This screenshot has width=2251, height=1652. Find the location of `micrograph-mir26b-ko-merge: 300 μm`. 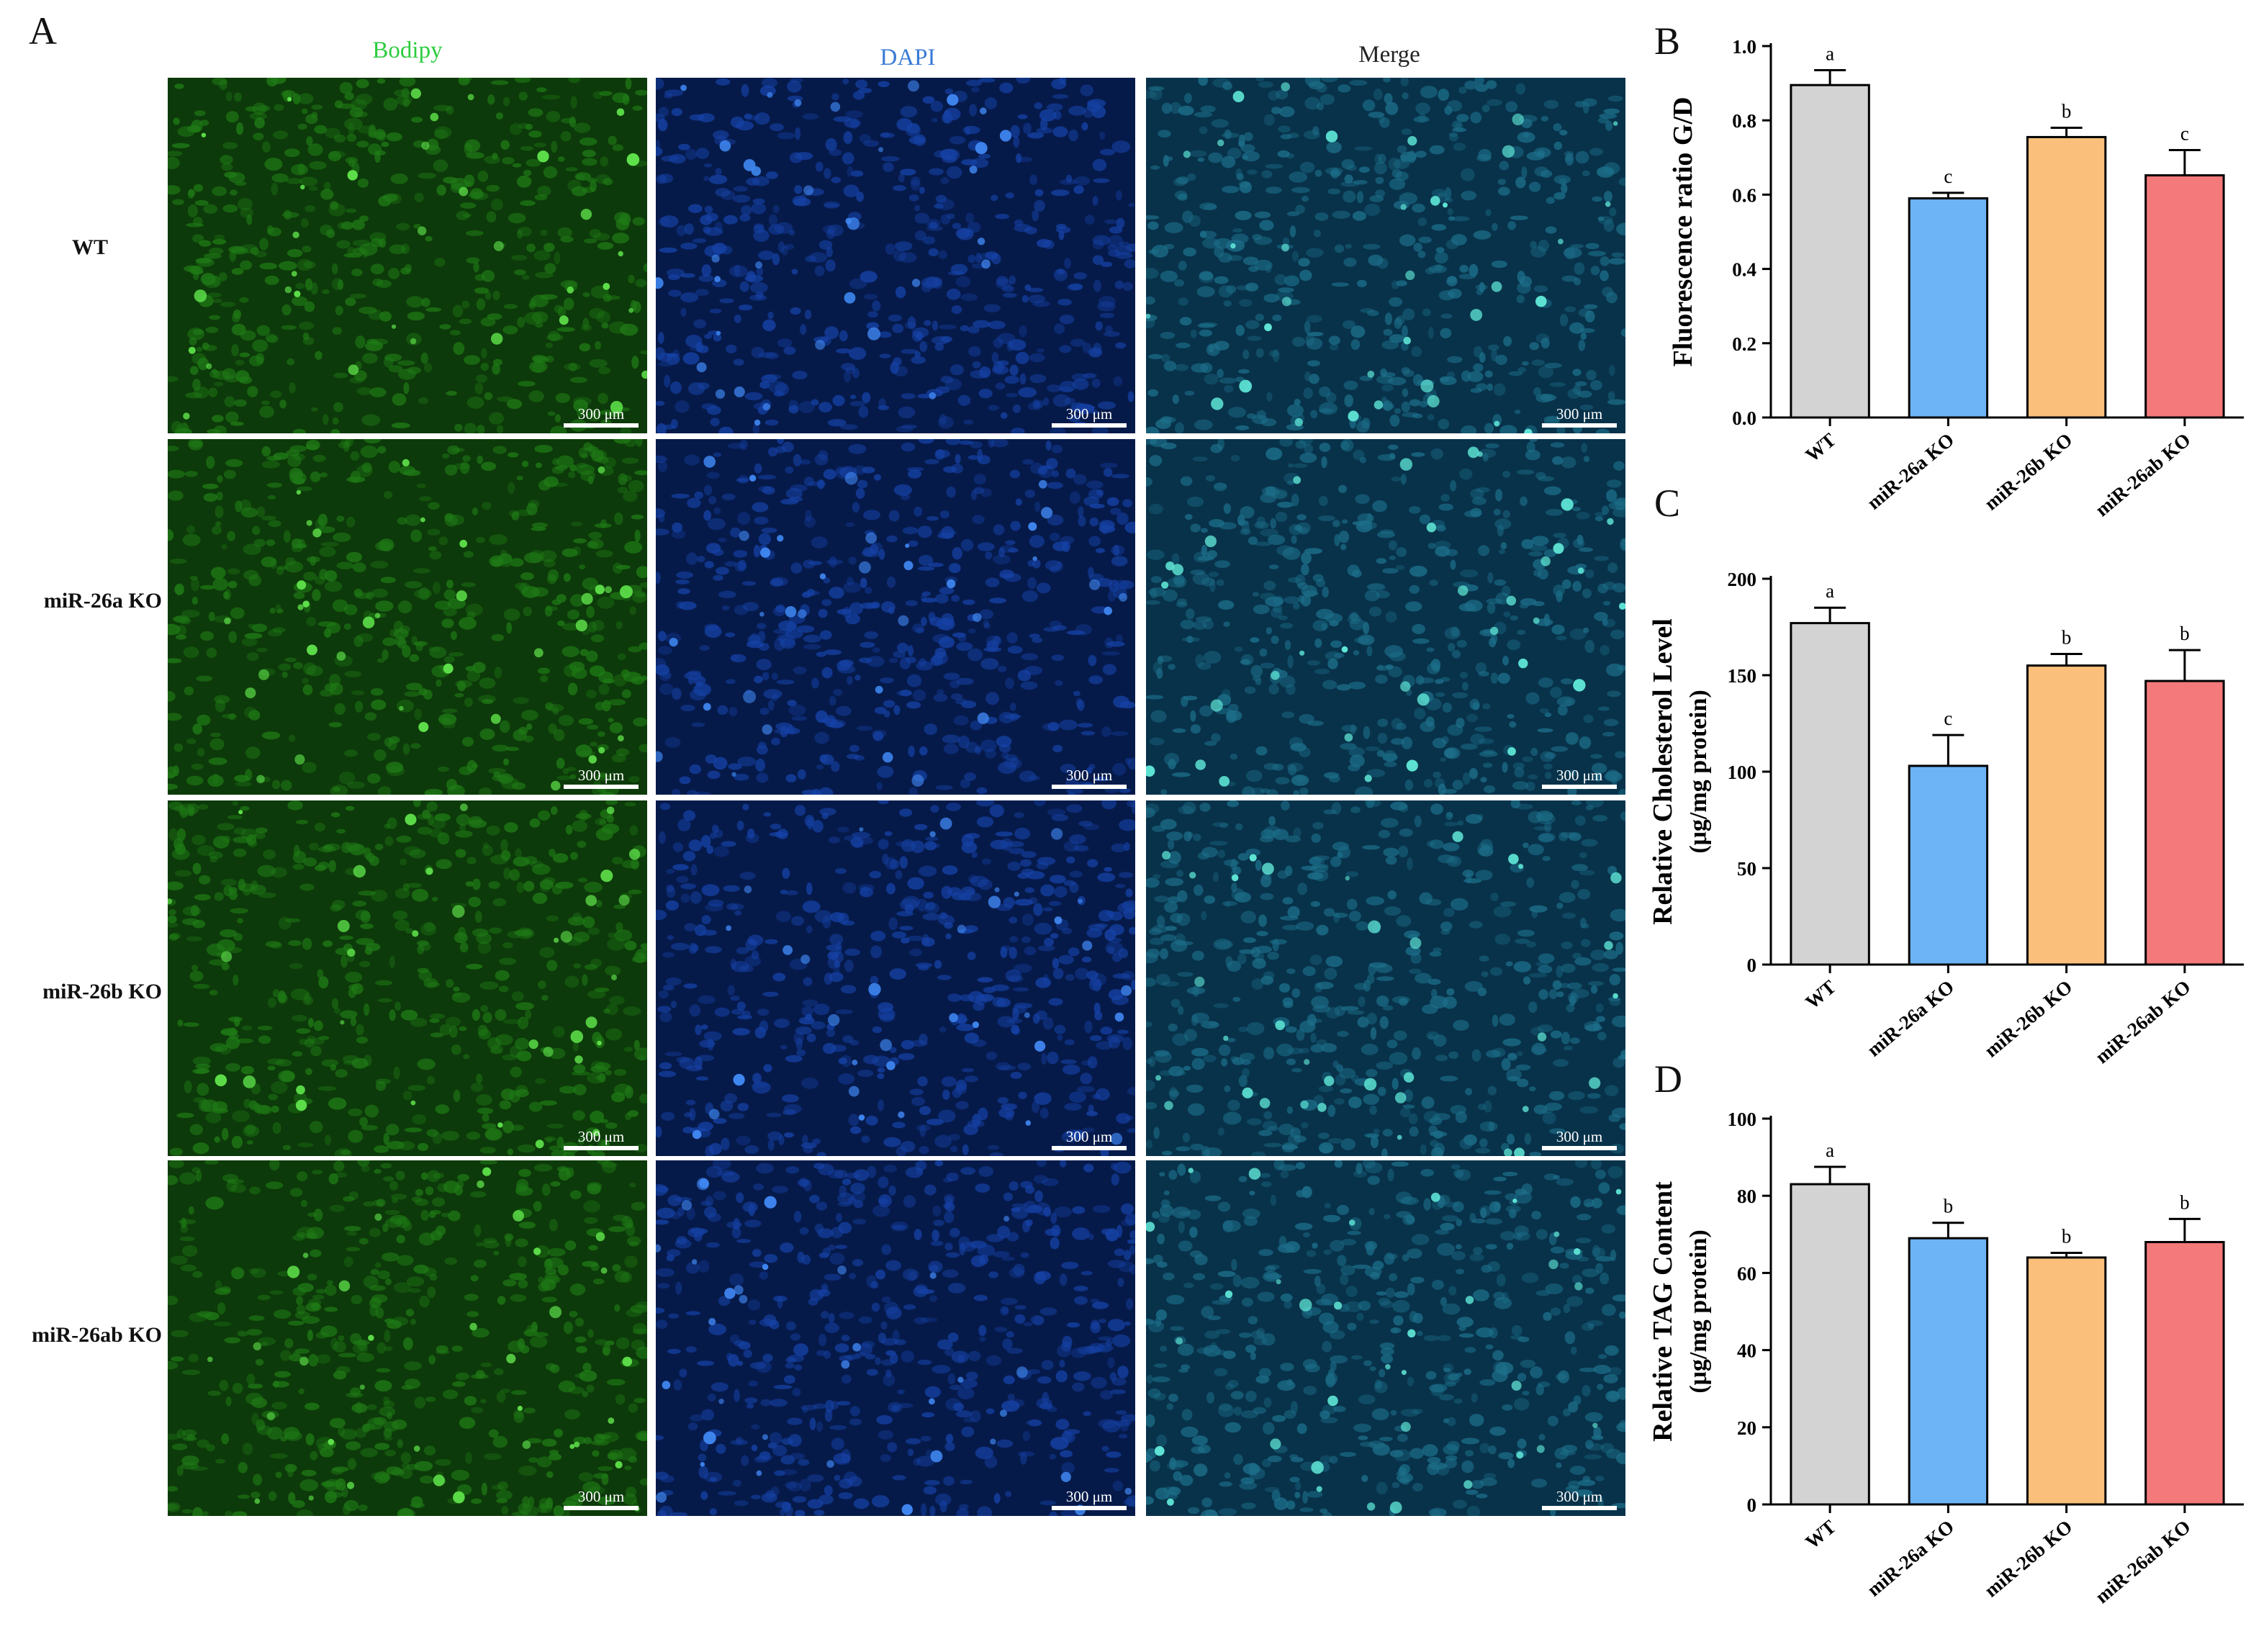

micrograph-mir26b-ko-merge: 300 μm is located at coordinates (1385, 978).